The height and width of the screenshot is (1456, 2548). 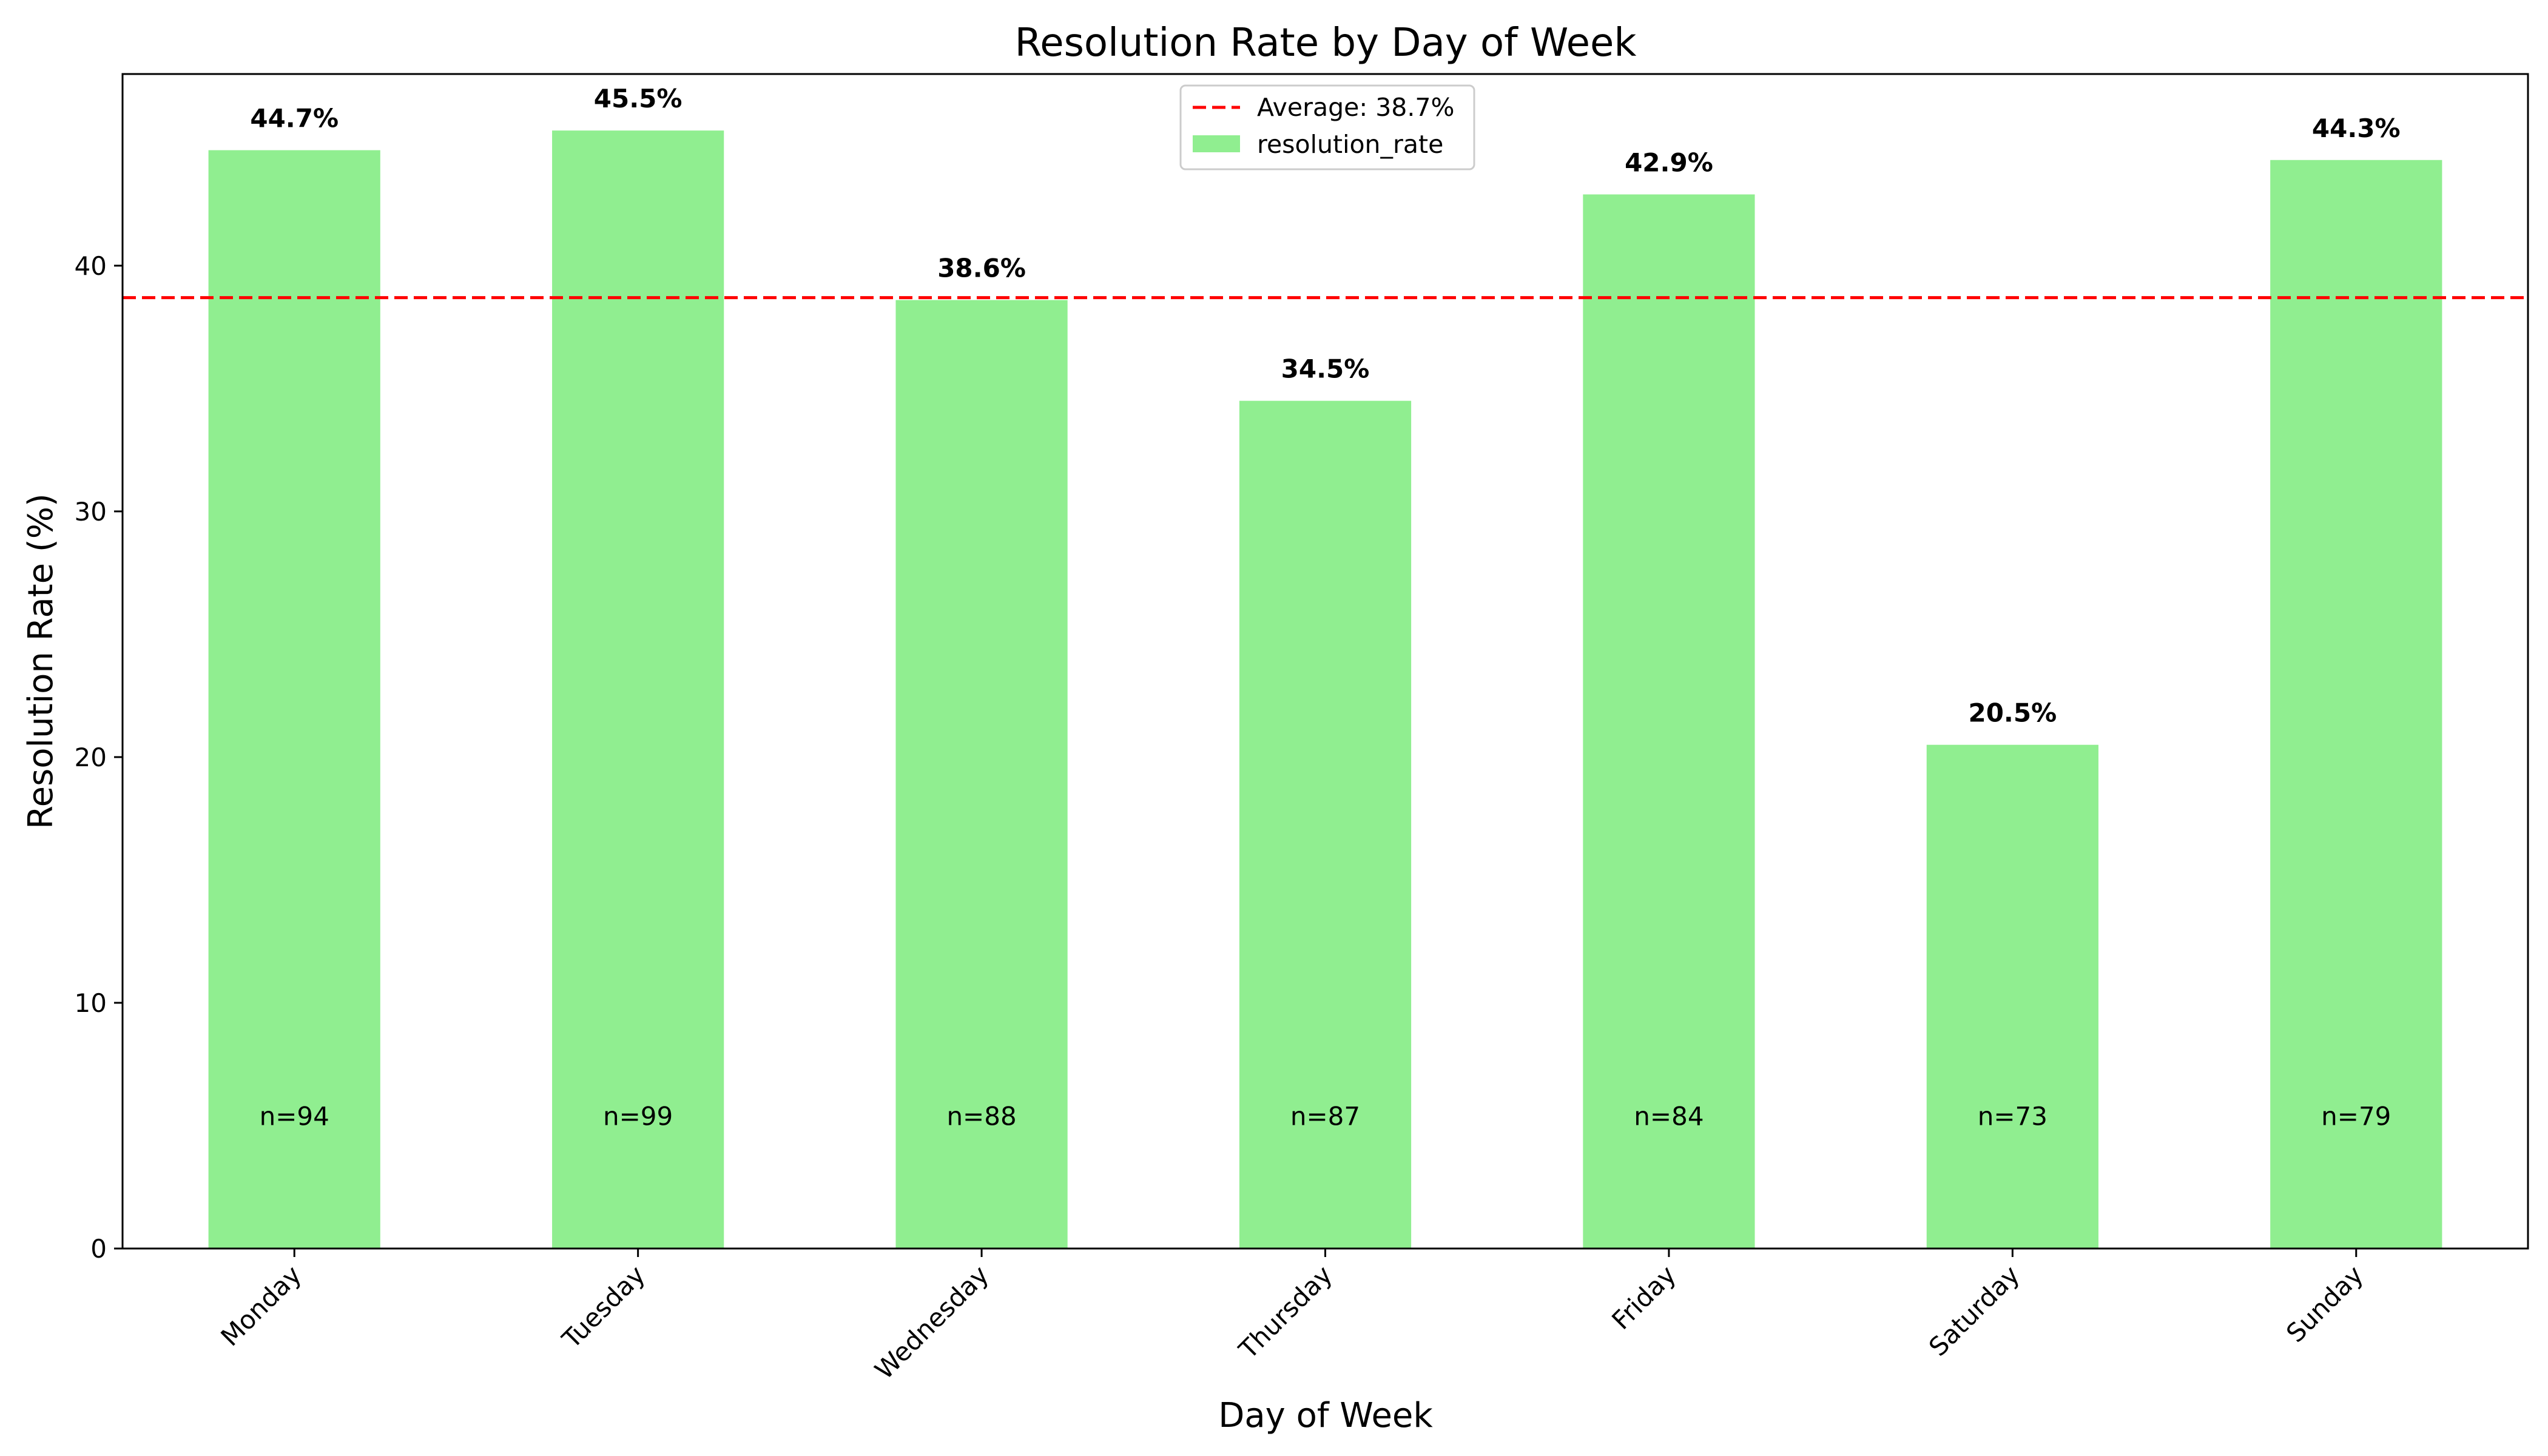 I want to click on legend-label-average: Average: 38.7%, so click(x=1355, y=107).